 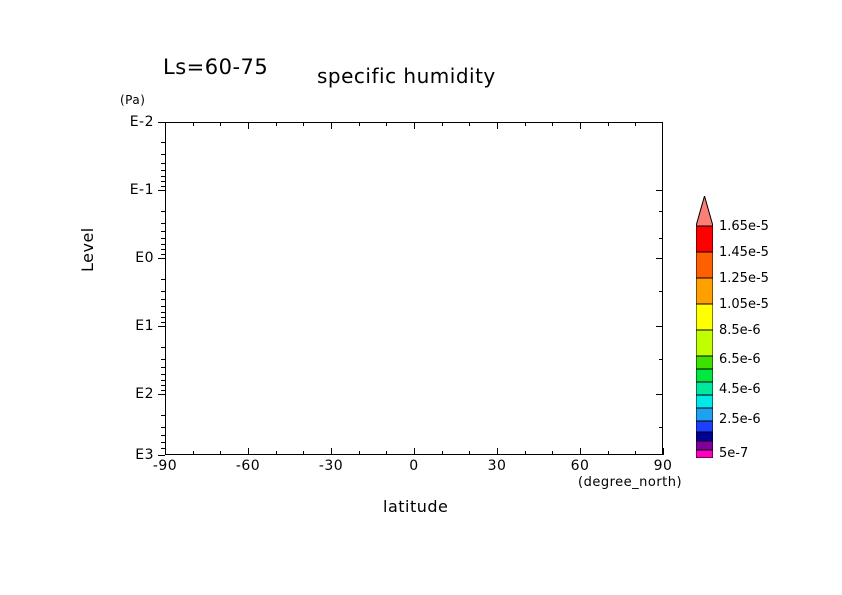 What do you see at coordinates (141, 190) in the screenshot?
I see `y-tick-label: E-1` at bounding box center [141, 190].